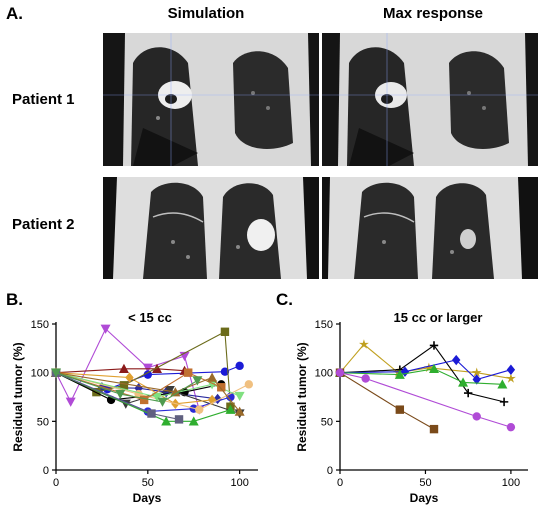 This screenshot has height=517, width=550. What do you see at coordinates (14, 299) in the screenshot?
I see `panel-b-letter: B.` at bounding box center [14, 299].